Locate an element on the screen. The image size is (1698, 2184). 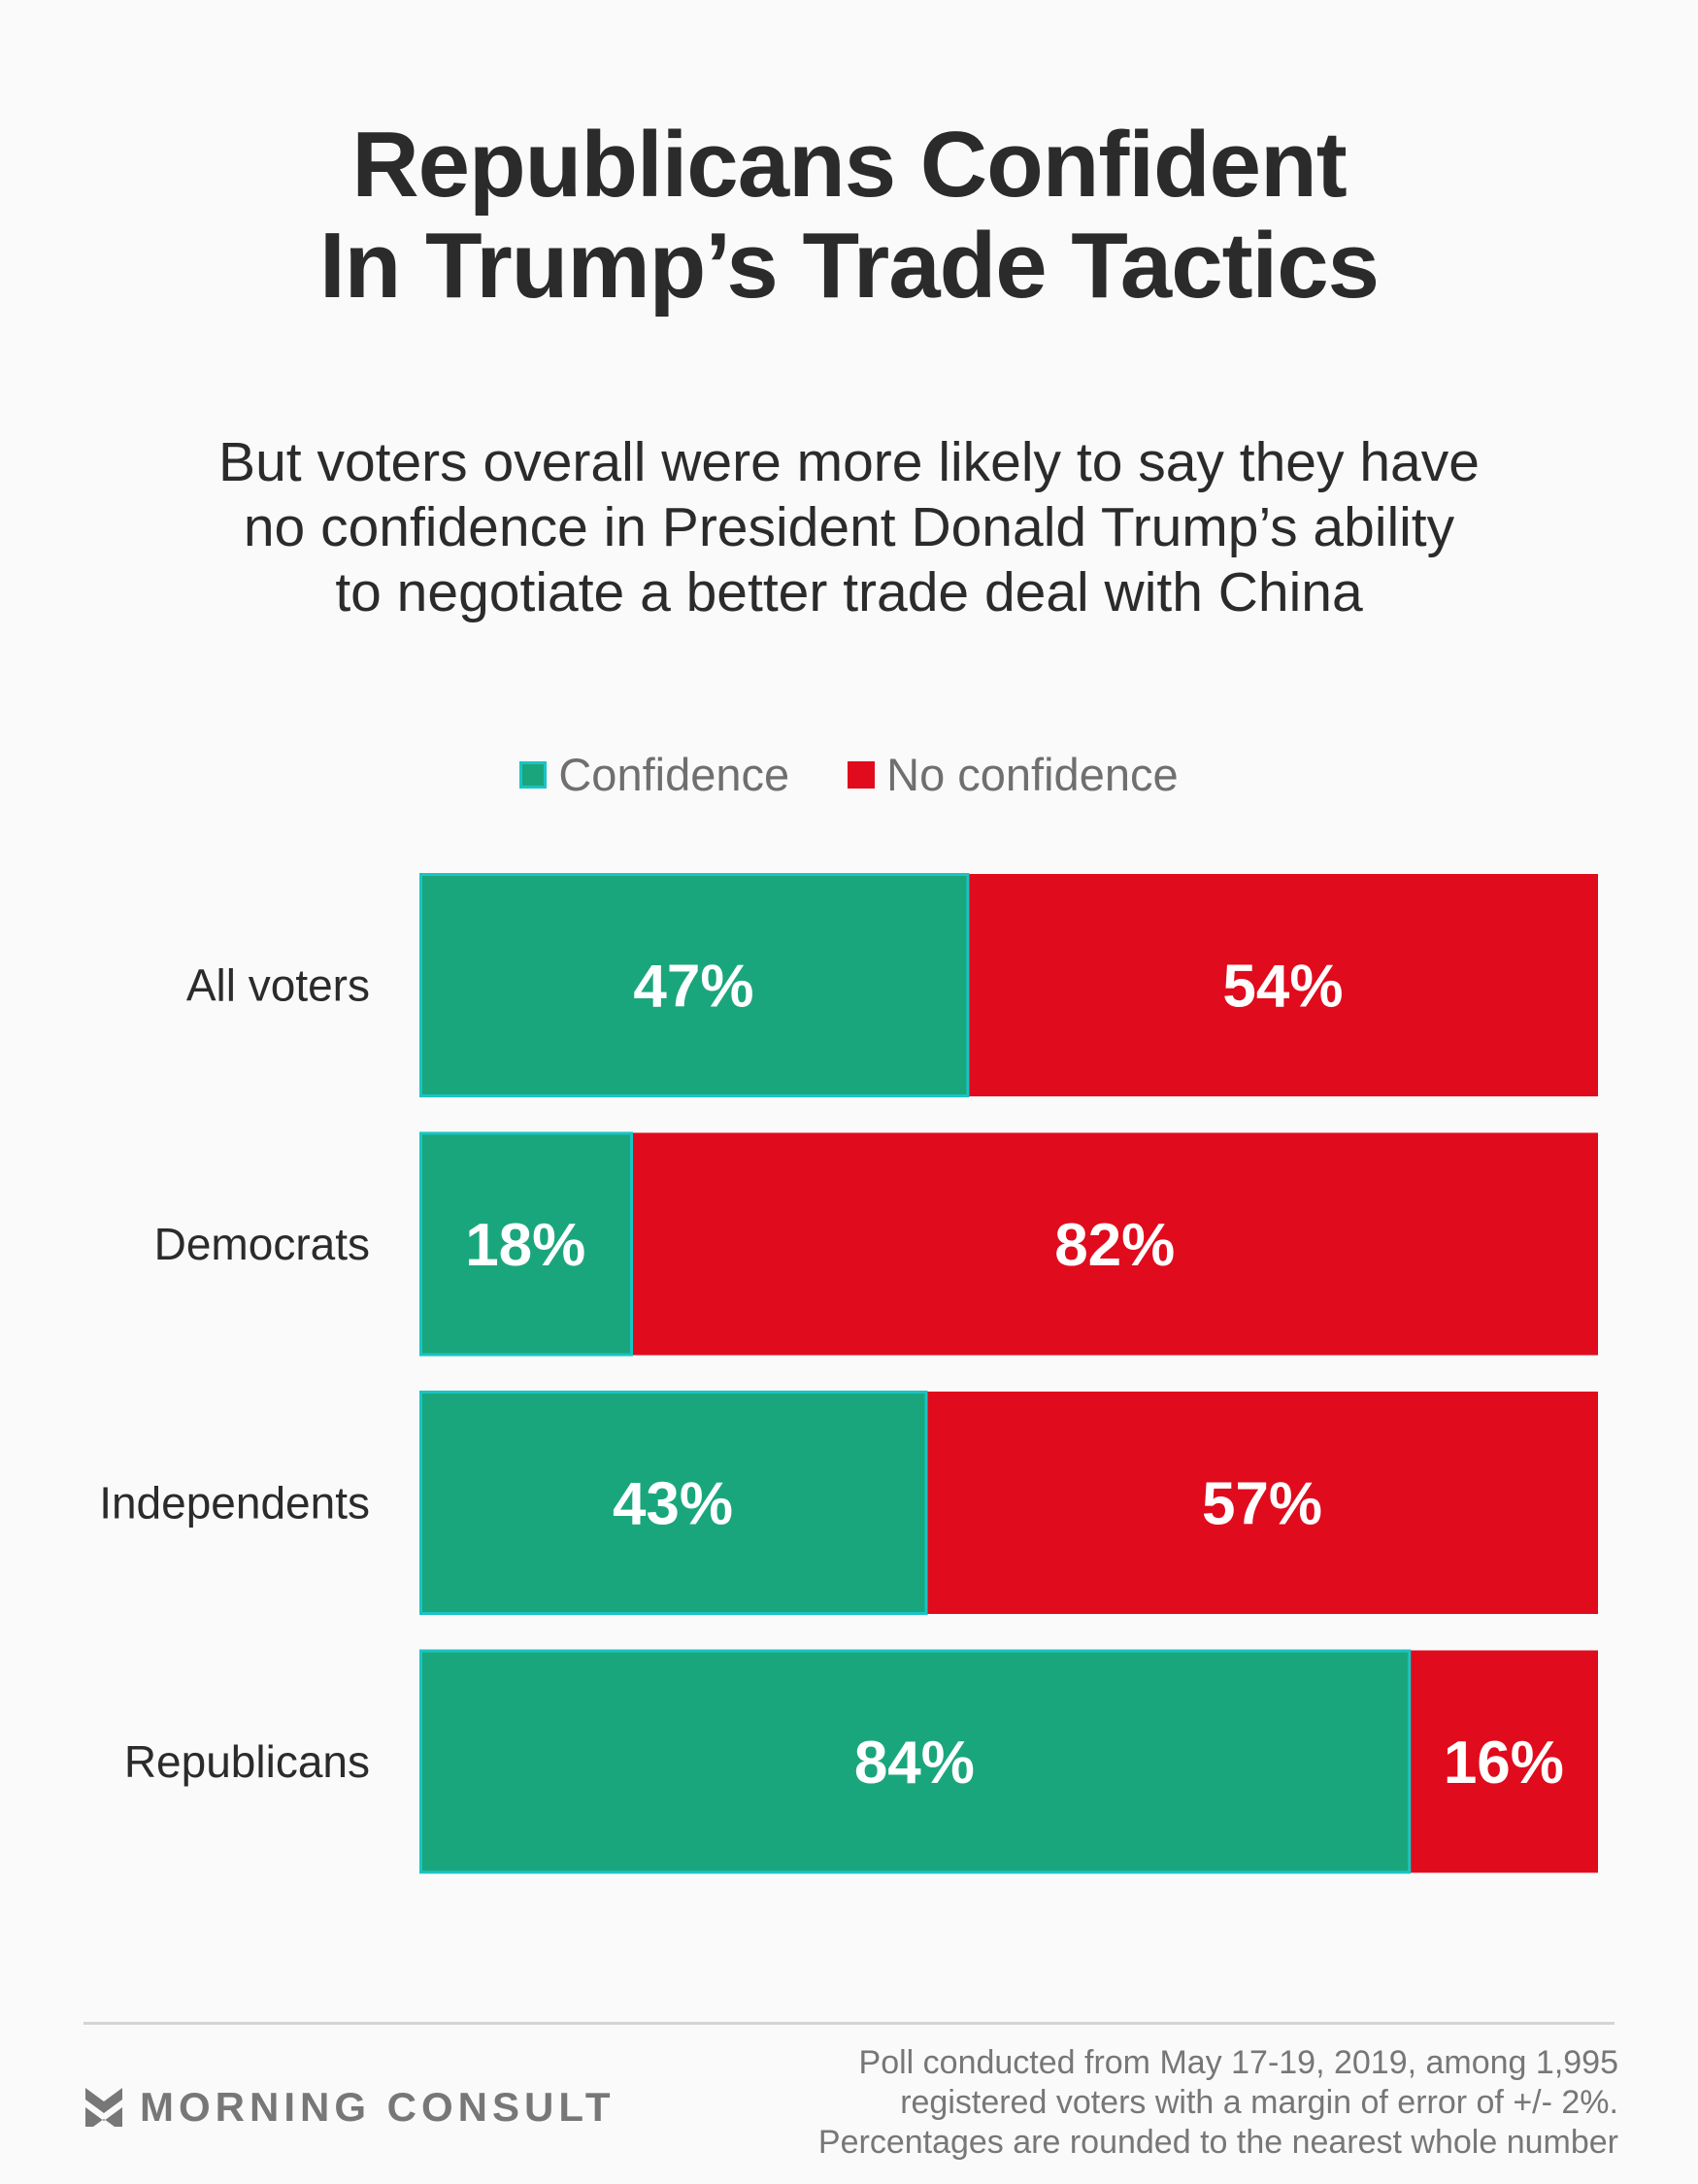
morning-consult-logo-icon is located at coordinates (103, 2107).